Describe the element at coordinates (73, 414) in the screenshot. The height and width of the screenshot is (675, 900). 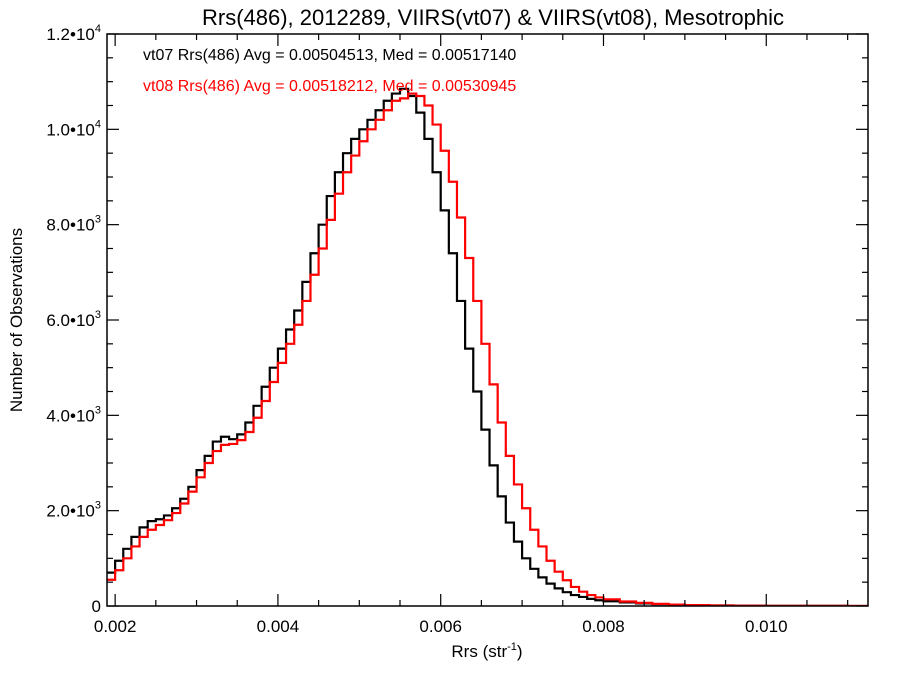
I see `y-tick-label: 4.0•103` at that location.